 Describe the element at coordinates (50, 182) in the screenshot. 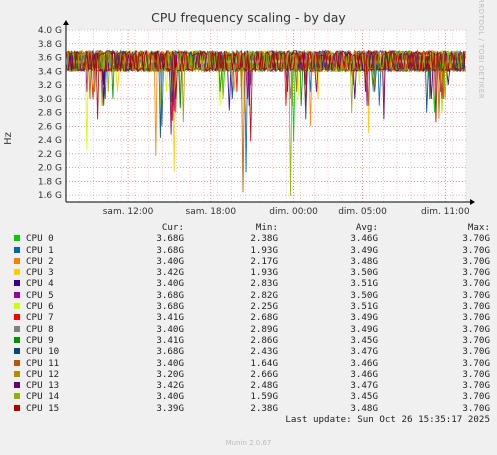

I see `y-tick-label: 1.8 G` at that location.